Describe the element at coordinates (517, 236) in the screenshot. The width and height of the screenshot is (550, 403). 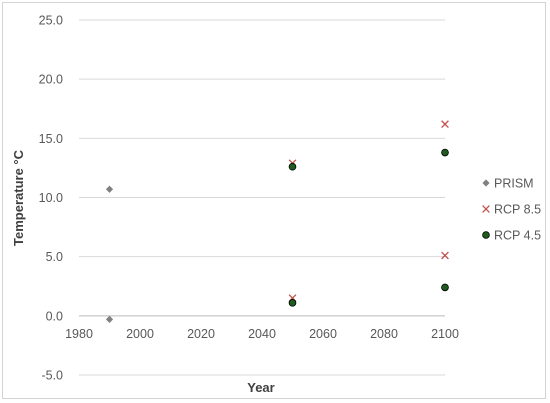
I see `legend-label-rcp-4-5: RCP 4.5` at that location.